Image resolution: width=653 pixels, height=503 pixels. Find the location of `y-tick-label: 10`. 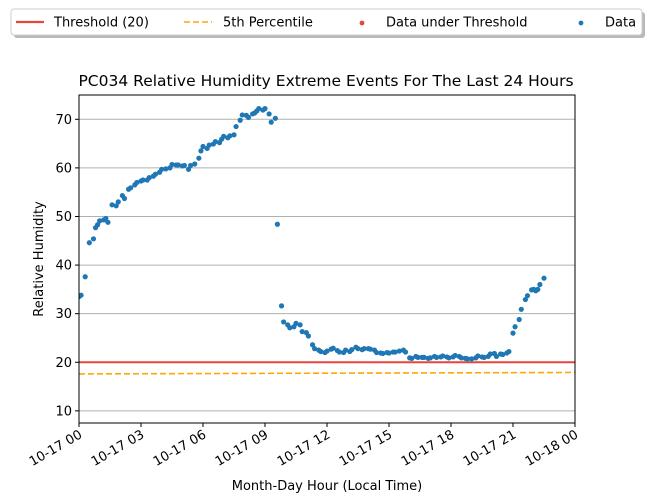

y-tick-label: 10 is located at coordinates (63, 411).